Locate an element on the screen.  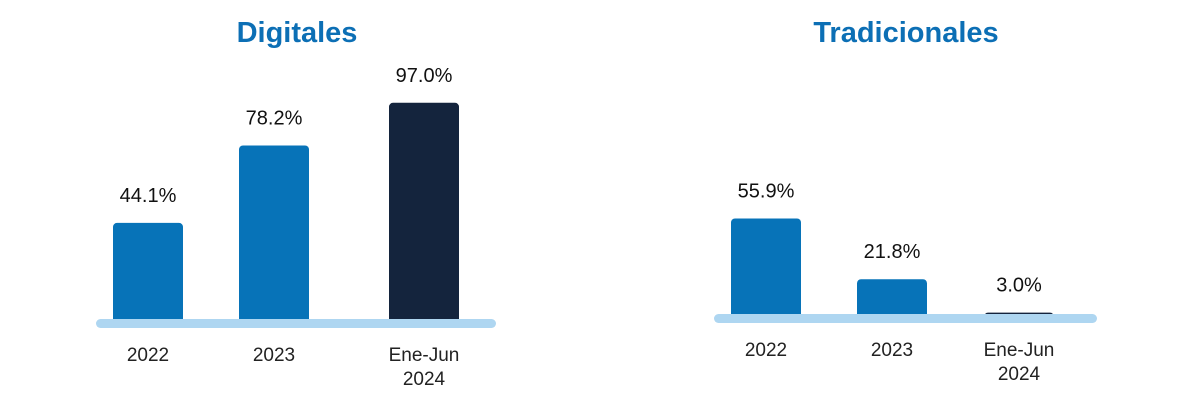
digitales-category-label-1: 2023 is located at coordinates (274, 355).